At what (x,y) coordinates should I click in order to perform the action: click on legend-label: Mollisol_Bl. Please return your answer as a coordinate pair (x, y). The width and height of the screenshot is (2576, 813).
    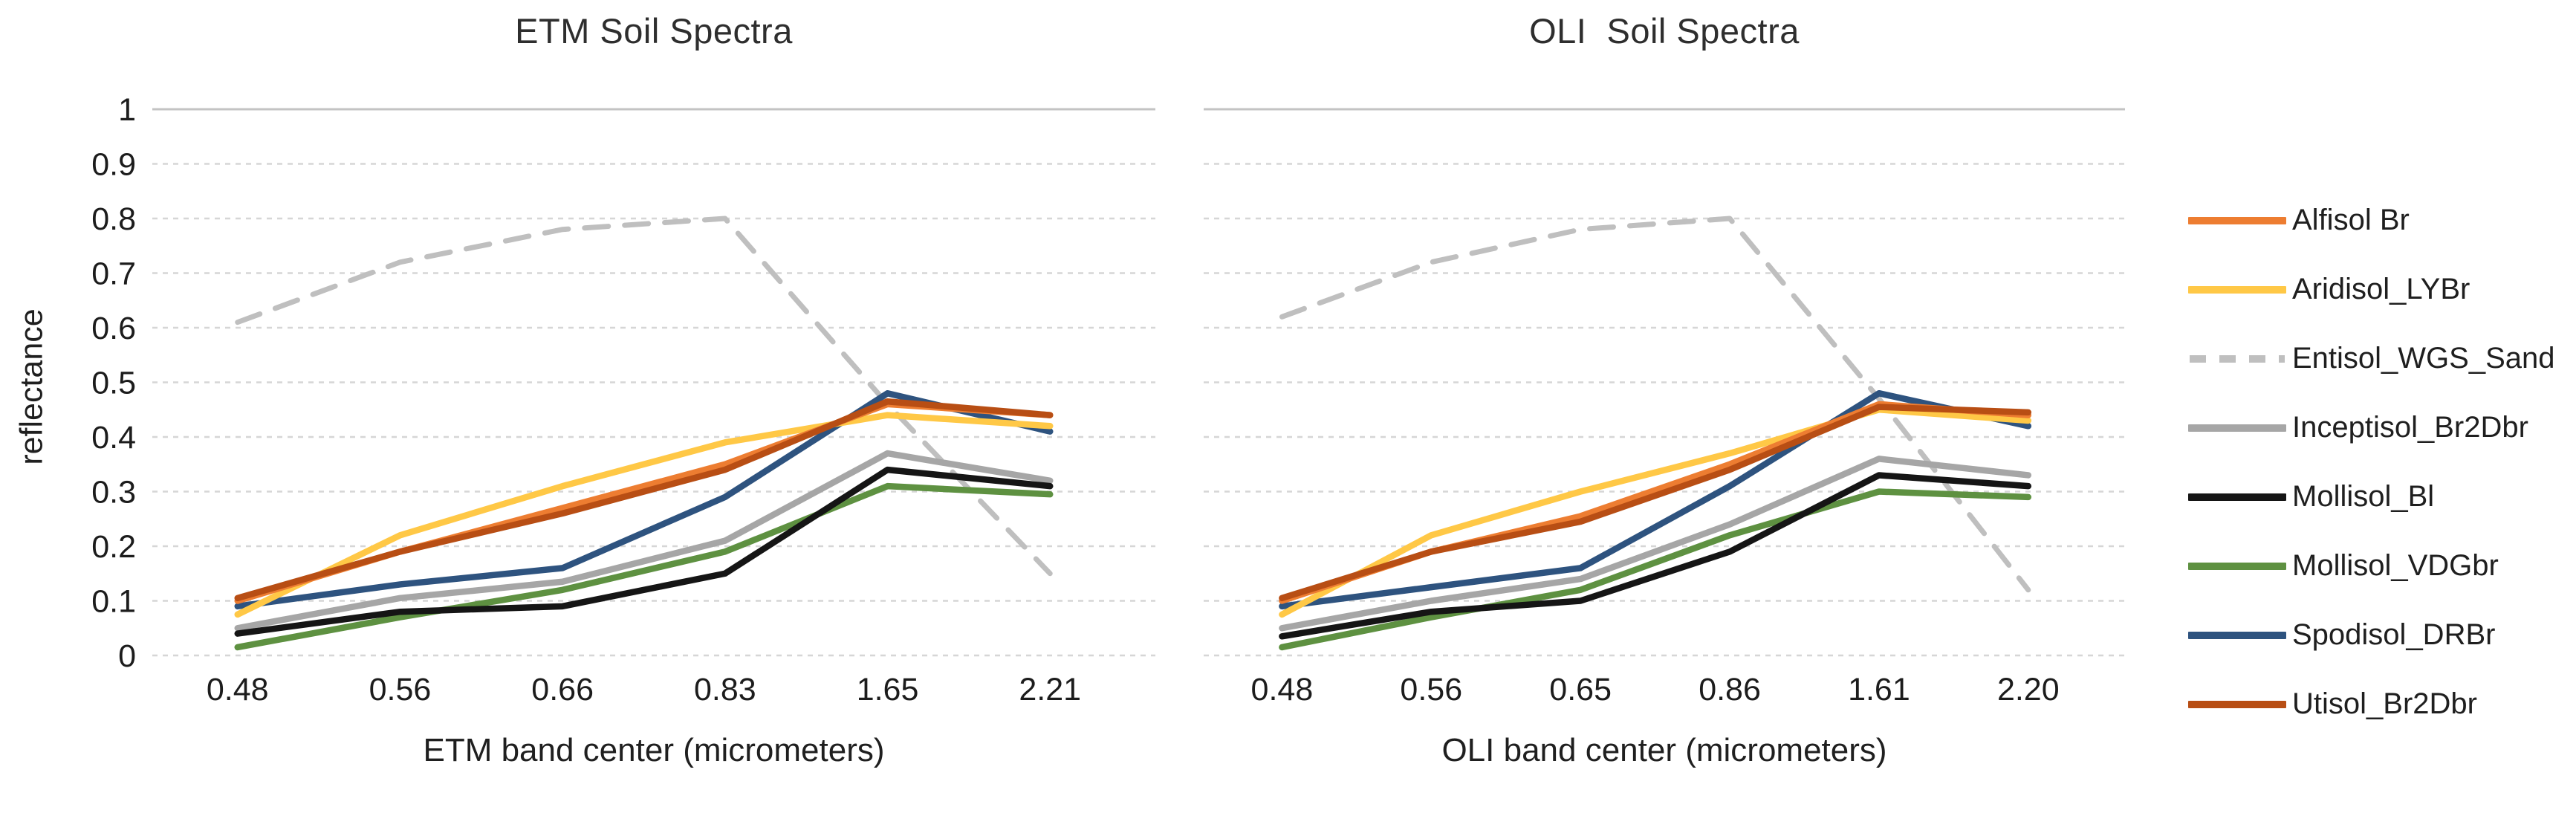
    Looking at the image, I should click on (2363, 497).